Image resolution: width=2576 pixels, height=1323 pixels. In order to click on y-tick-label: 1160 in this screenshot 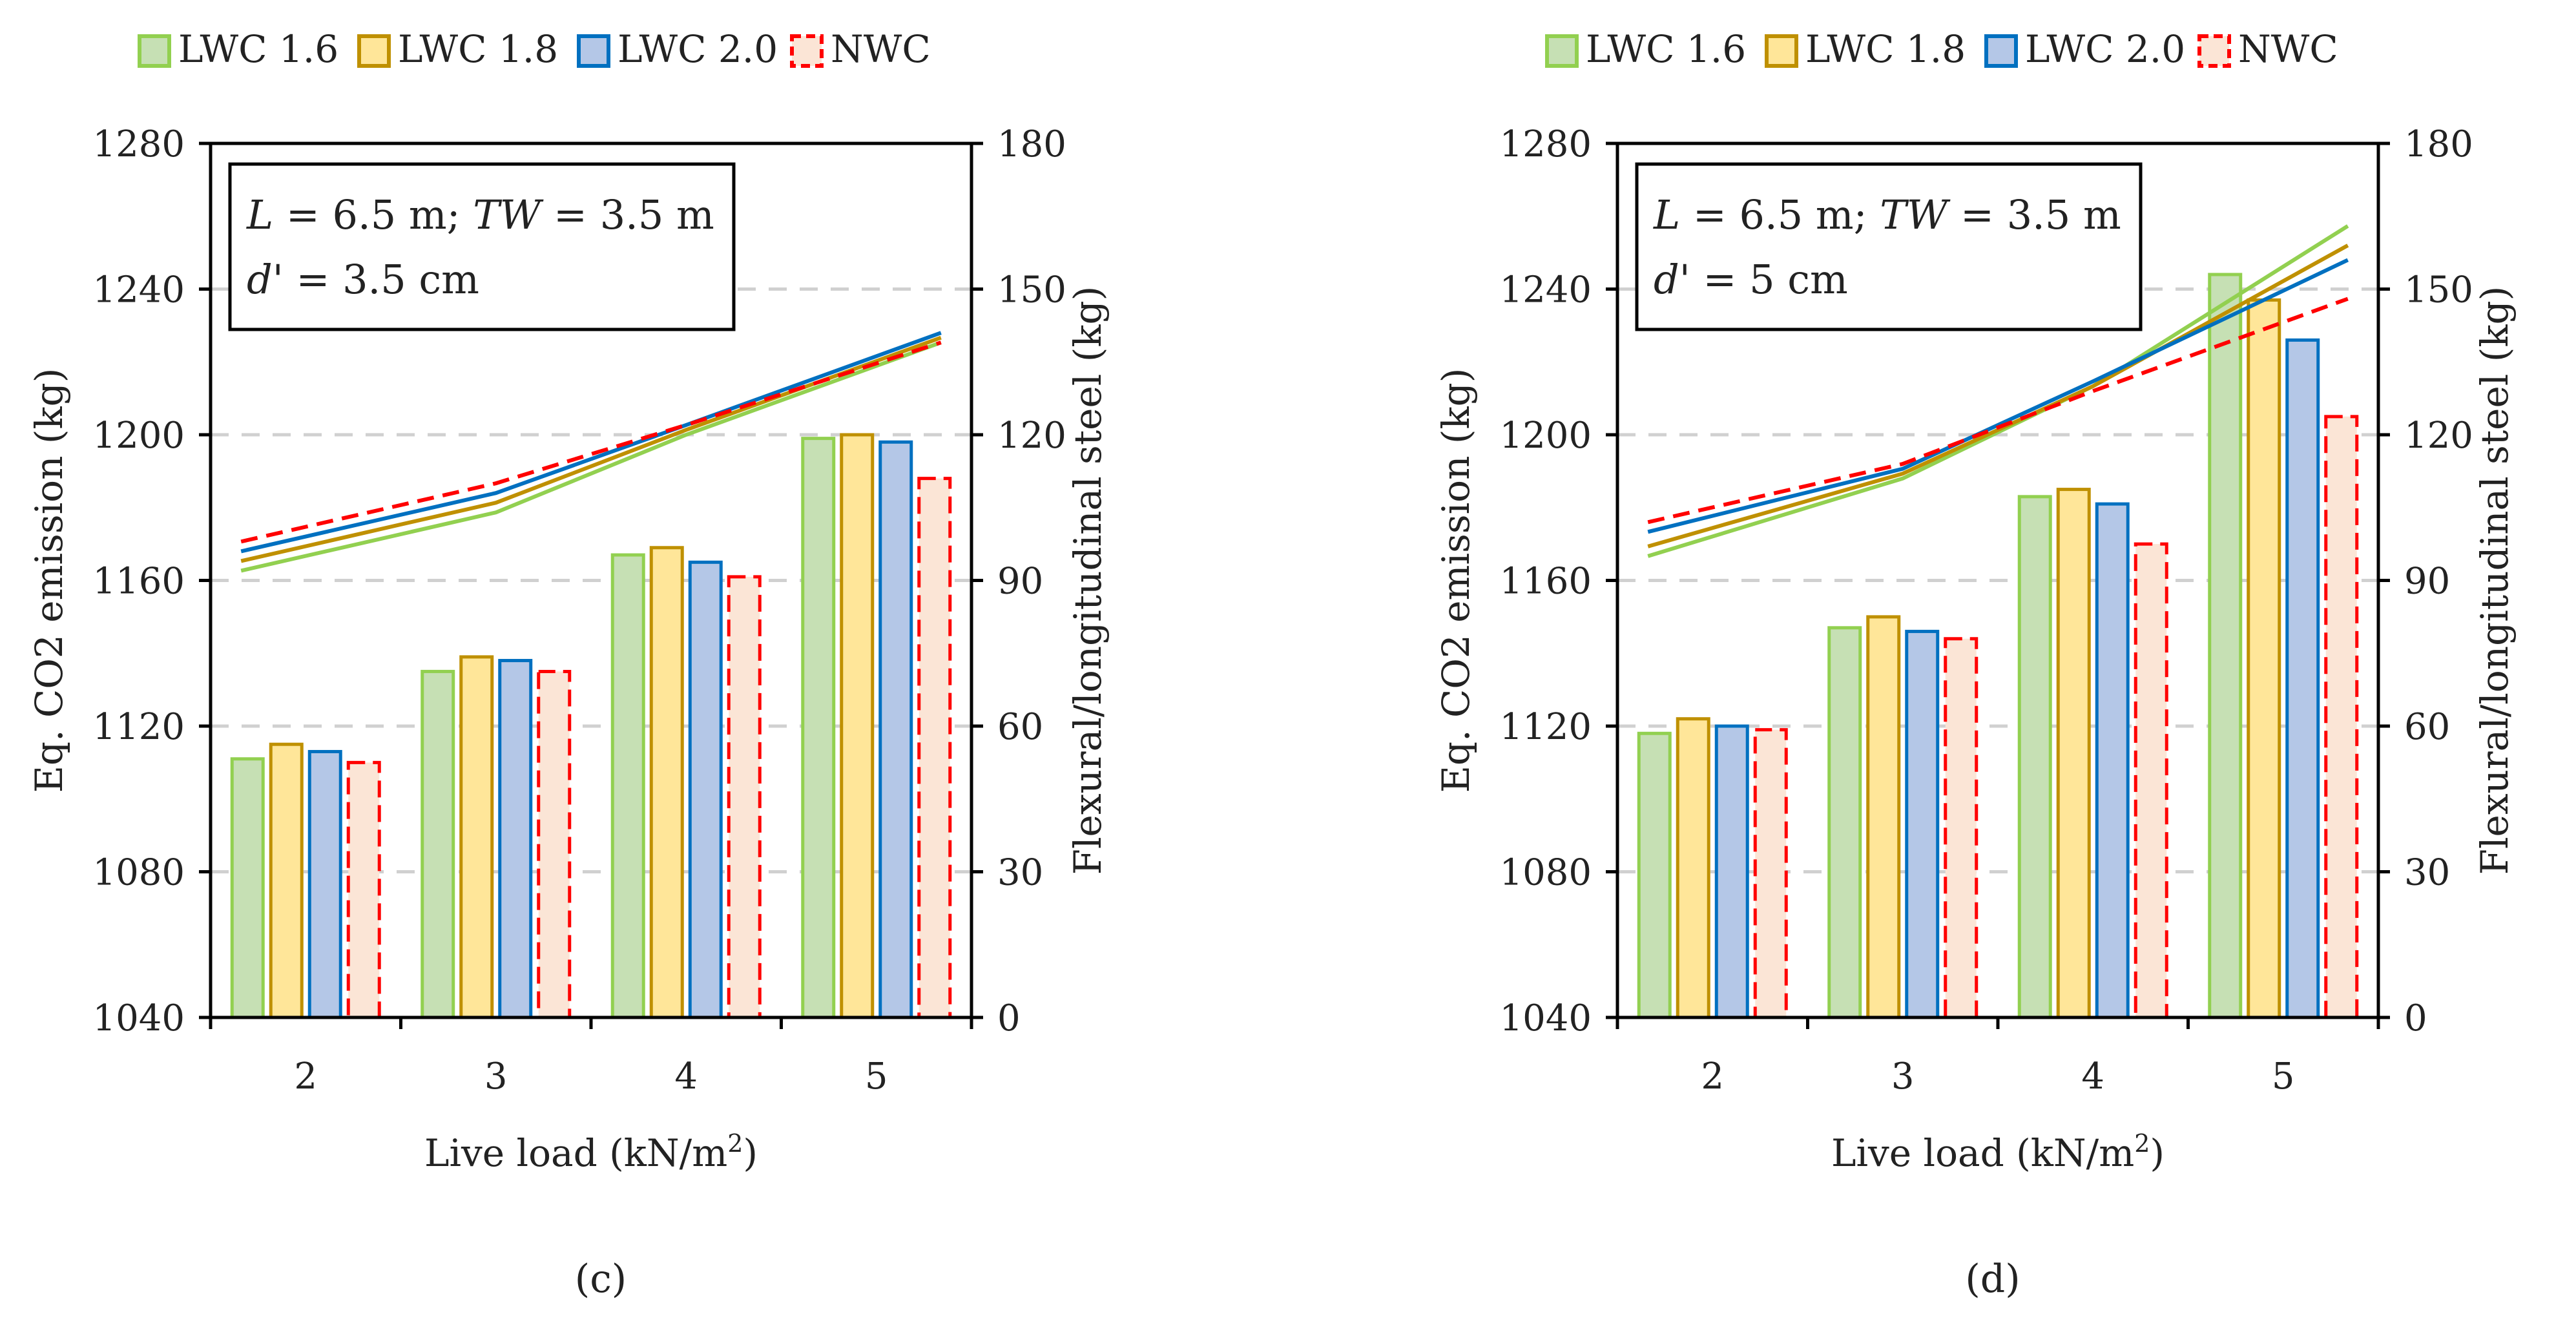, I will do `click(138, 582)`.